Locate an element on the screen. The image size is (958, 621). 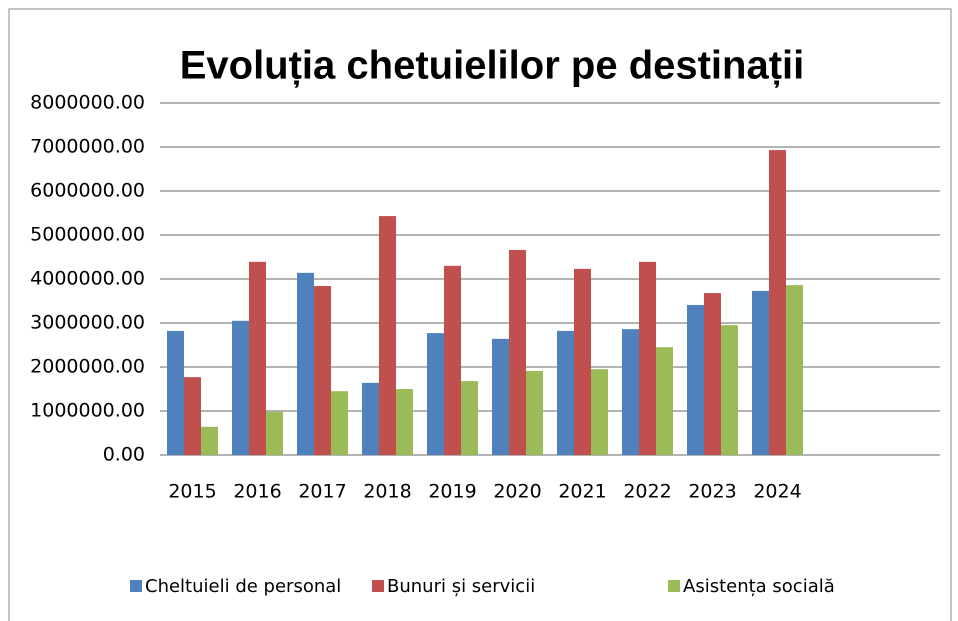
y-tick-label: 6000000.00 is located at coordinates (87, 191).